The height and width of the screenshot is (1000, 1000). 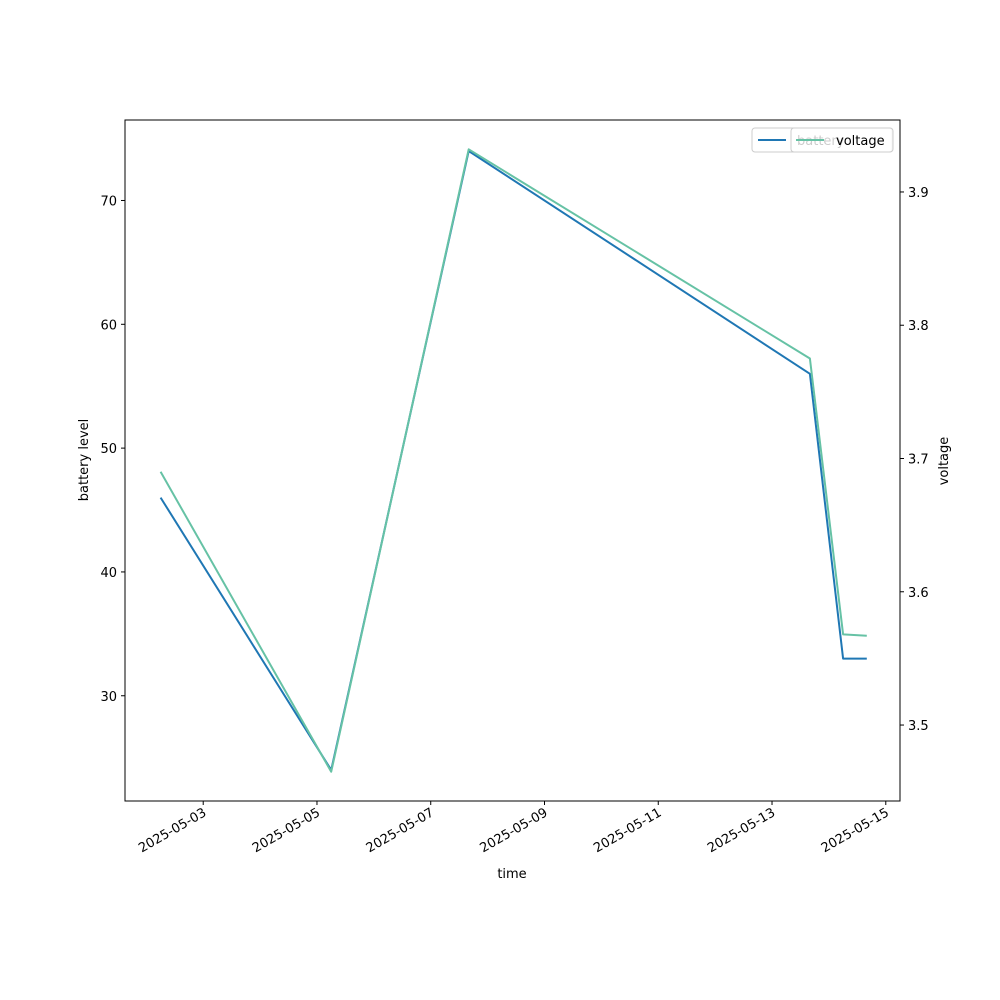 I want to click on left-y-axis: 30 40 50 60 70, so click(x=112, y=449).